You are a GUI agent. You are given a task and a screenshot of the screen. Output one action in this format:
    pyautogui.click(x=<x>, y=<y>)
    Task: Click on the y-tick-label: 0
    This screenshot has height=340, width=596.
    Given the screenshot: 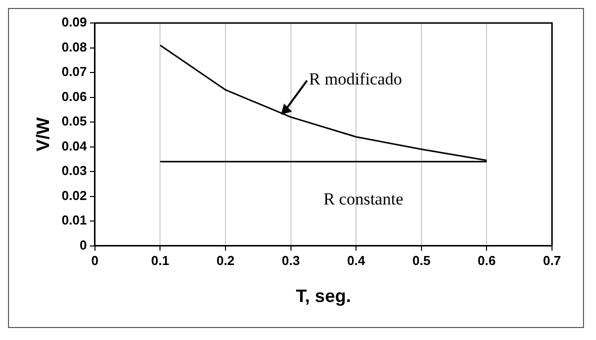 What is the action you would take?
    pyautogui.click(x=83, y=244)
    